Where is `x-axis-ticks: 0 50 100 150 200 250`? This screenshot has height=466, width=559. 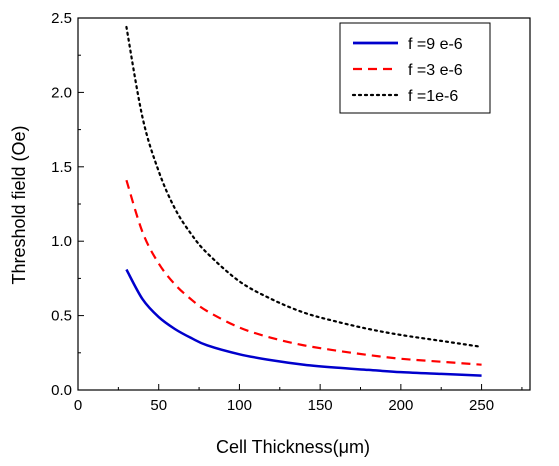
x-axis-ticks: 0 50 100 150 200 250 is located at coordinates (298, 399).